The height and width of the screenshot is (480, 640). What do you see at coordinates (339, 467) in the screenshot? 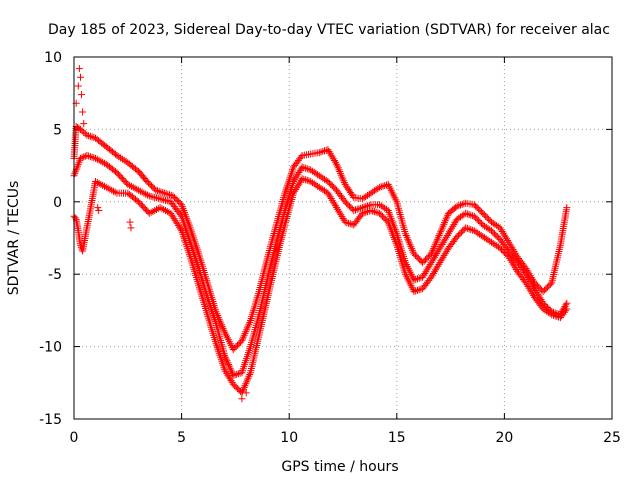
I see `x-axis-label: GPS time / hours` at bounding box center [339, 467].